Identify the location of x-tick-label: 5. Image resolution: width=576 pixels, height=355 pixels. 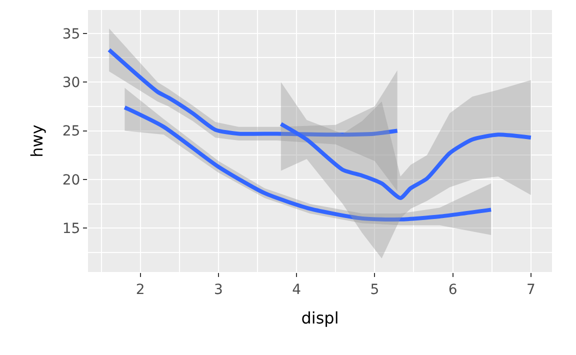
(375, 290).